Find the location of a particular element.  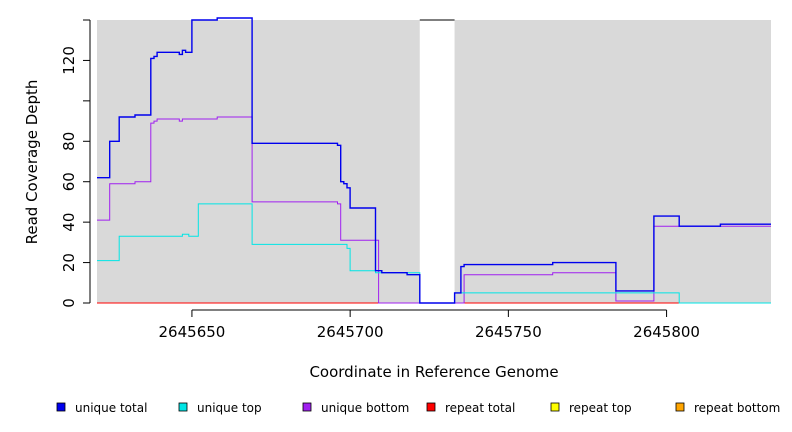

x-tick-label: 2645750 is located at coordinates (508, 332).